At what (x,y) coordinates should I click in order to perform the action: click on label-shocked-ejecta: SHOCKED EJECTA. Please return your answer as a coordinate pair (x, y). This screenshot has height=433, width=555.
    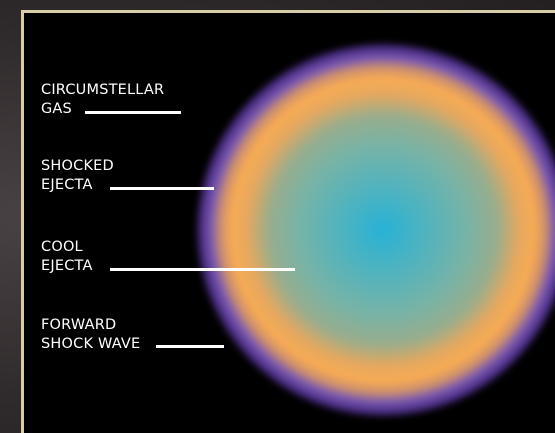
    Looking at the image, I should click on (77, 176).